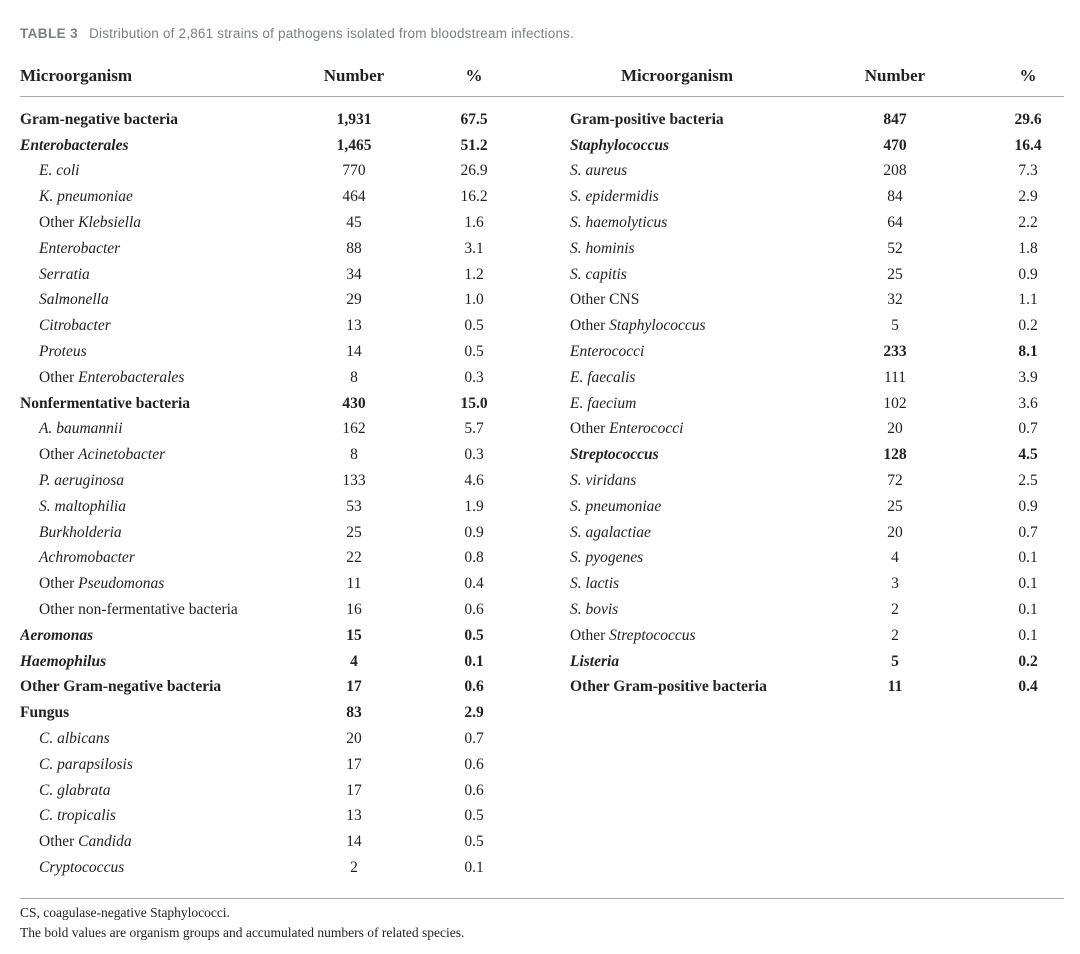 The width and height of the screenshot is (1080, 954). What do you see at coordinates (810, 146) in the screenshot?
I see `table-row: Staphylococcus 470 16.4` at bounding box center [810, 146].